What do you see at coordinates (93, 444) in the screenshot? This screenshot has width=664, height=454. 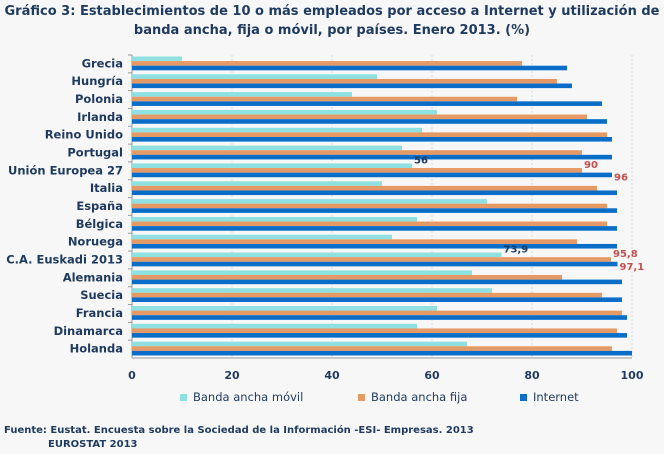 I see `source-line-2: EUROSTAT 2013` at bounding box center [93, 444].